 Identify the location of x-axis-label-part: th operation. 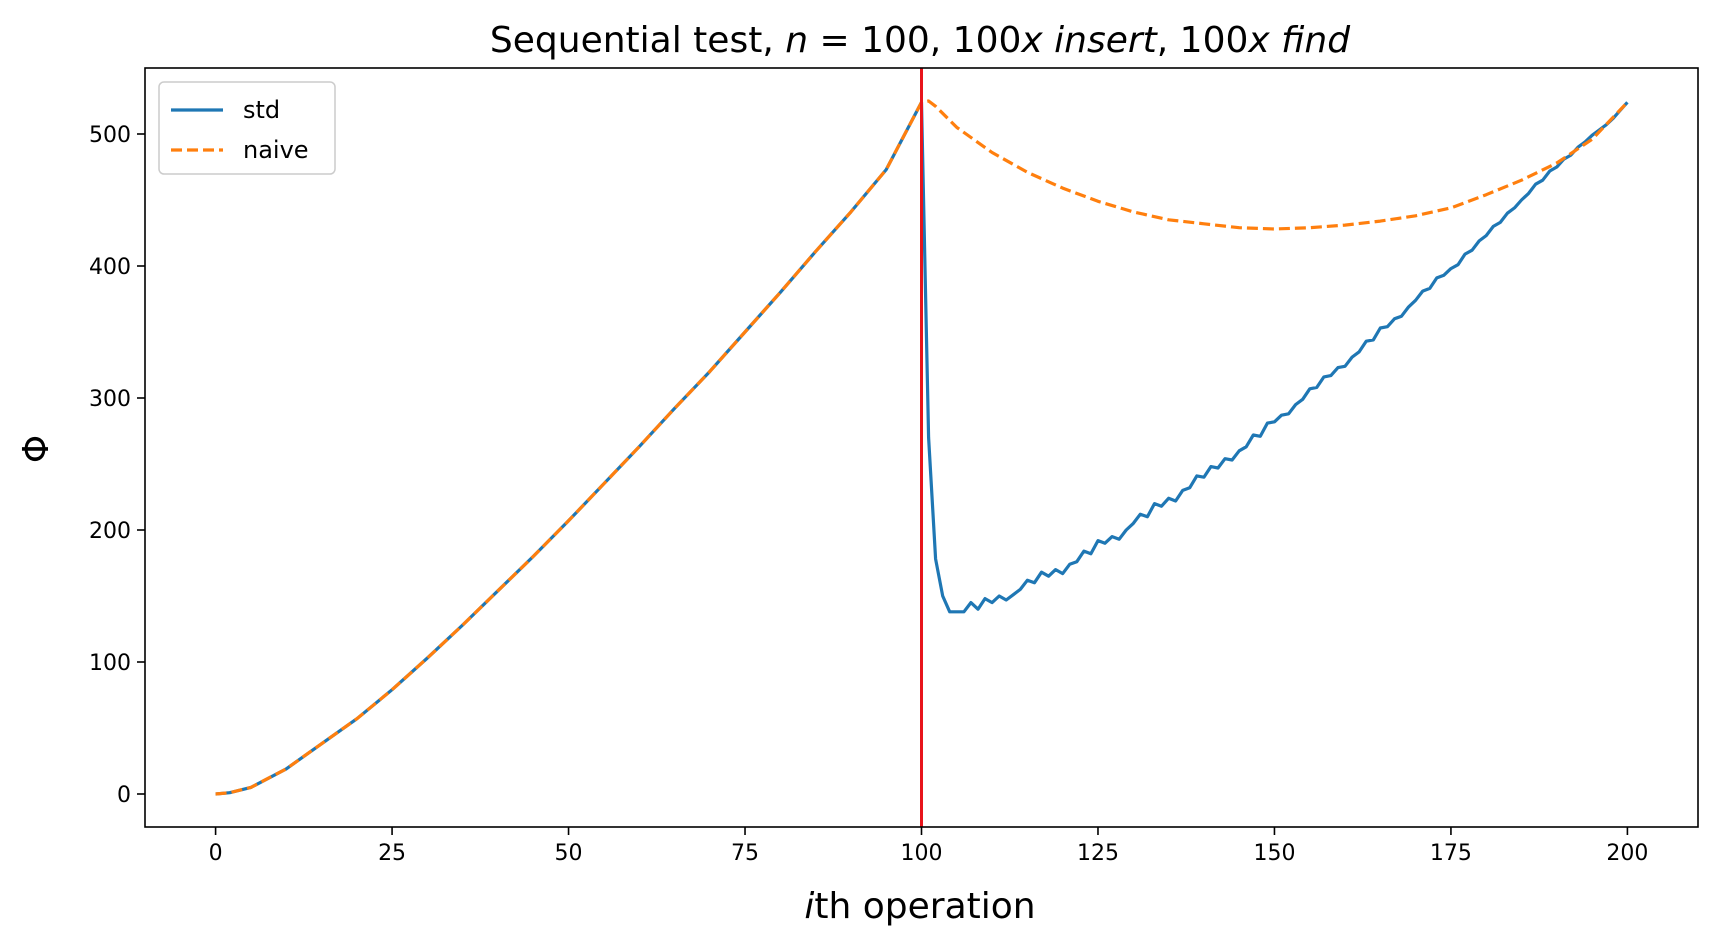
(924, 906).